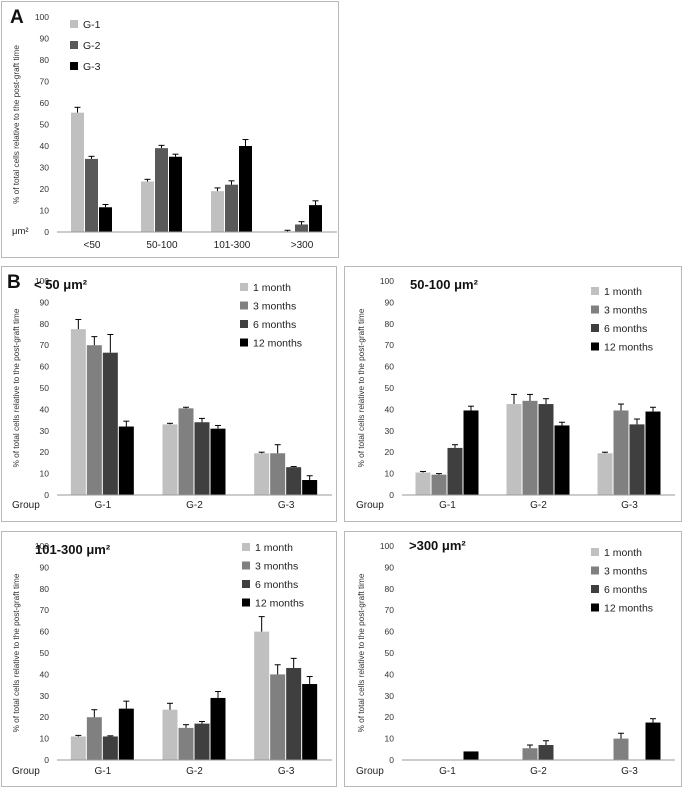 Image resolution: width=685 pixels, height=790 pixels. What do you see at coordinates (447, 771) in the screenshot?
I see `x-tick-label: G-1` at bounding box center [447, 771].